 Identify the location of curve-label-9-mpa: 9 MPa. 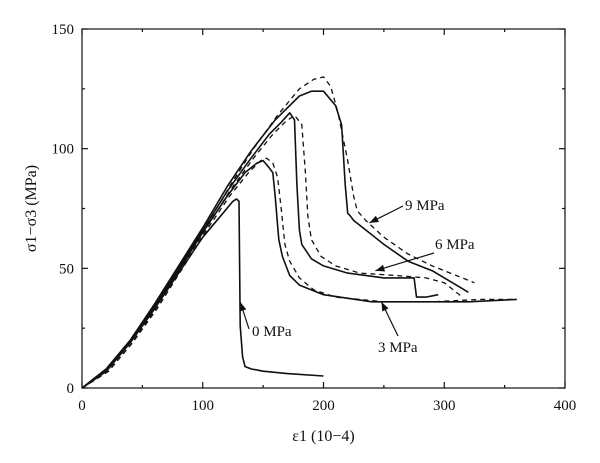
(425, 206).